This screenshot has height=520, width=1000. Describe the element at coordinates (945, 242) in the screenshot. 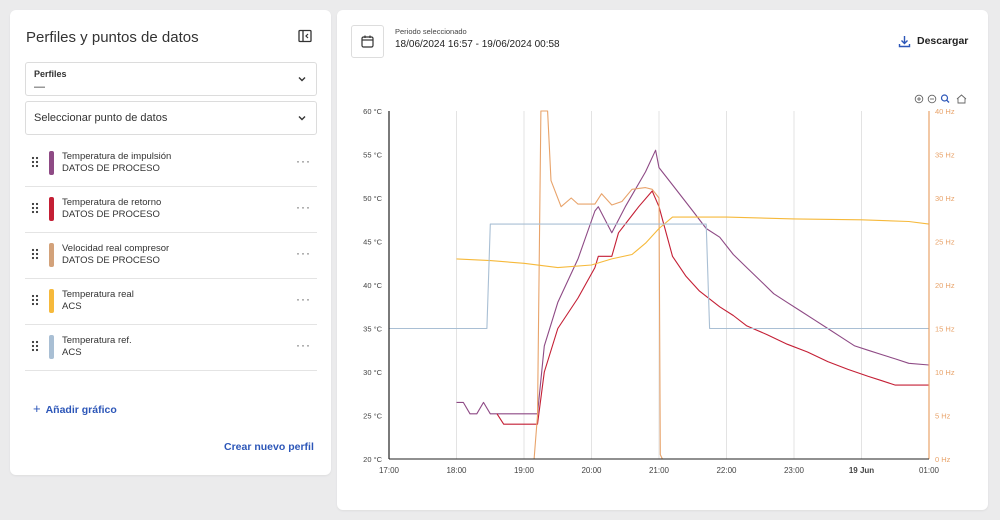

I see `y-right-tick-label: 25 Hz` at that location.